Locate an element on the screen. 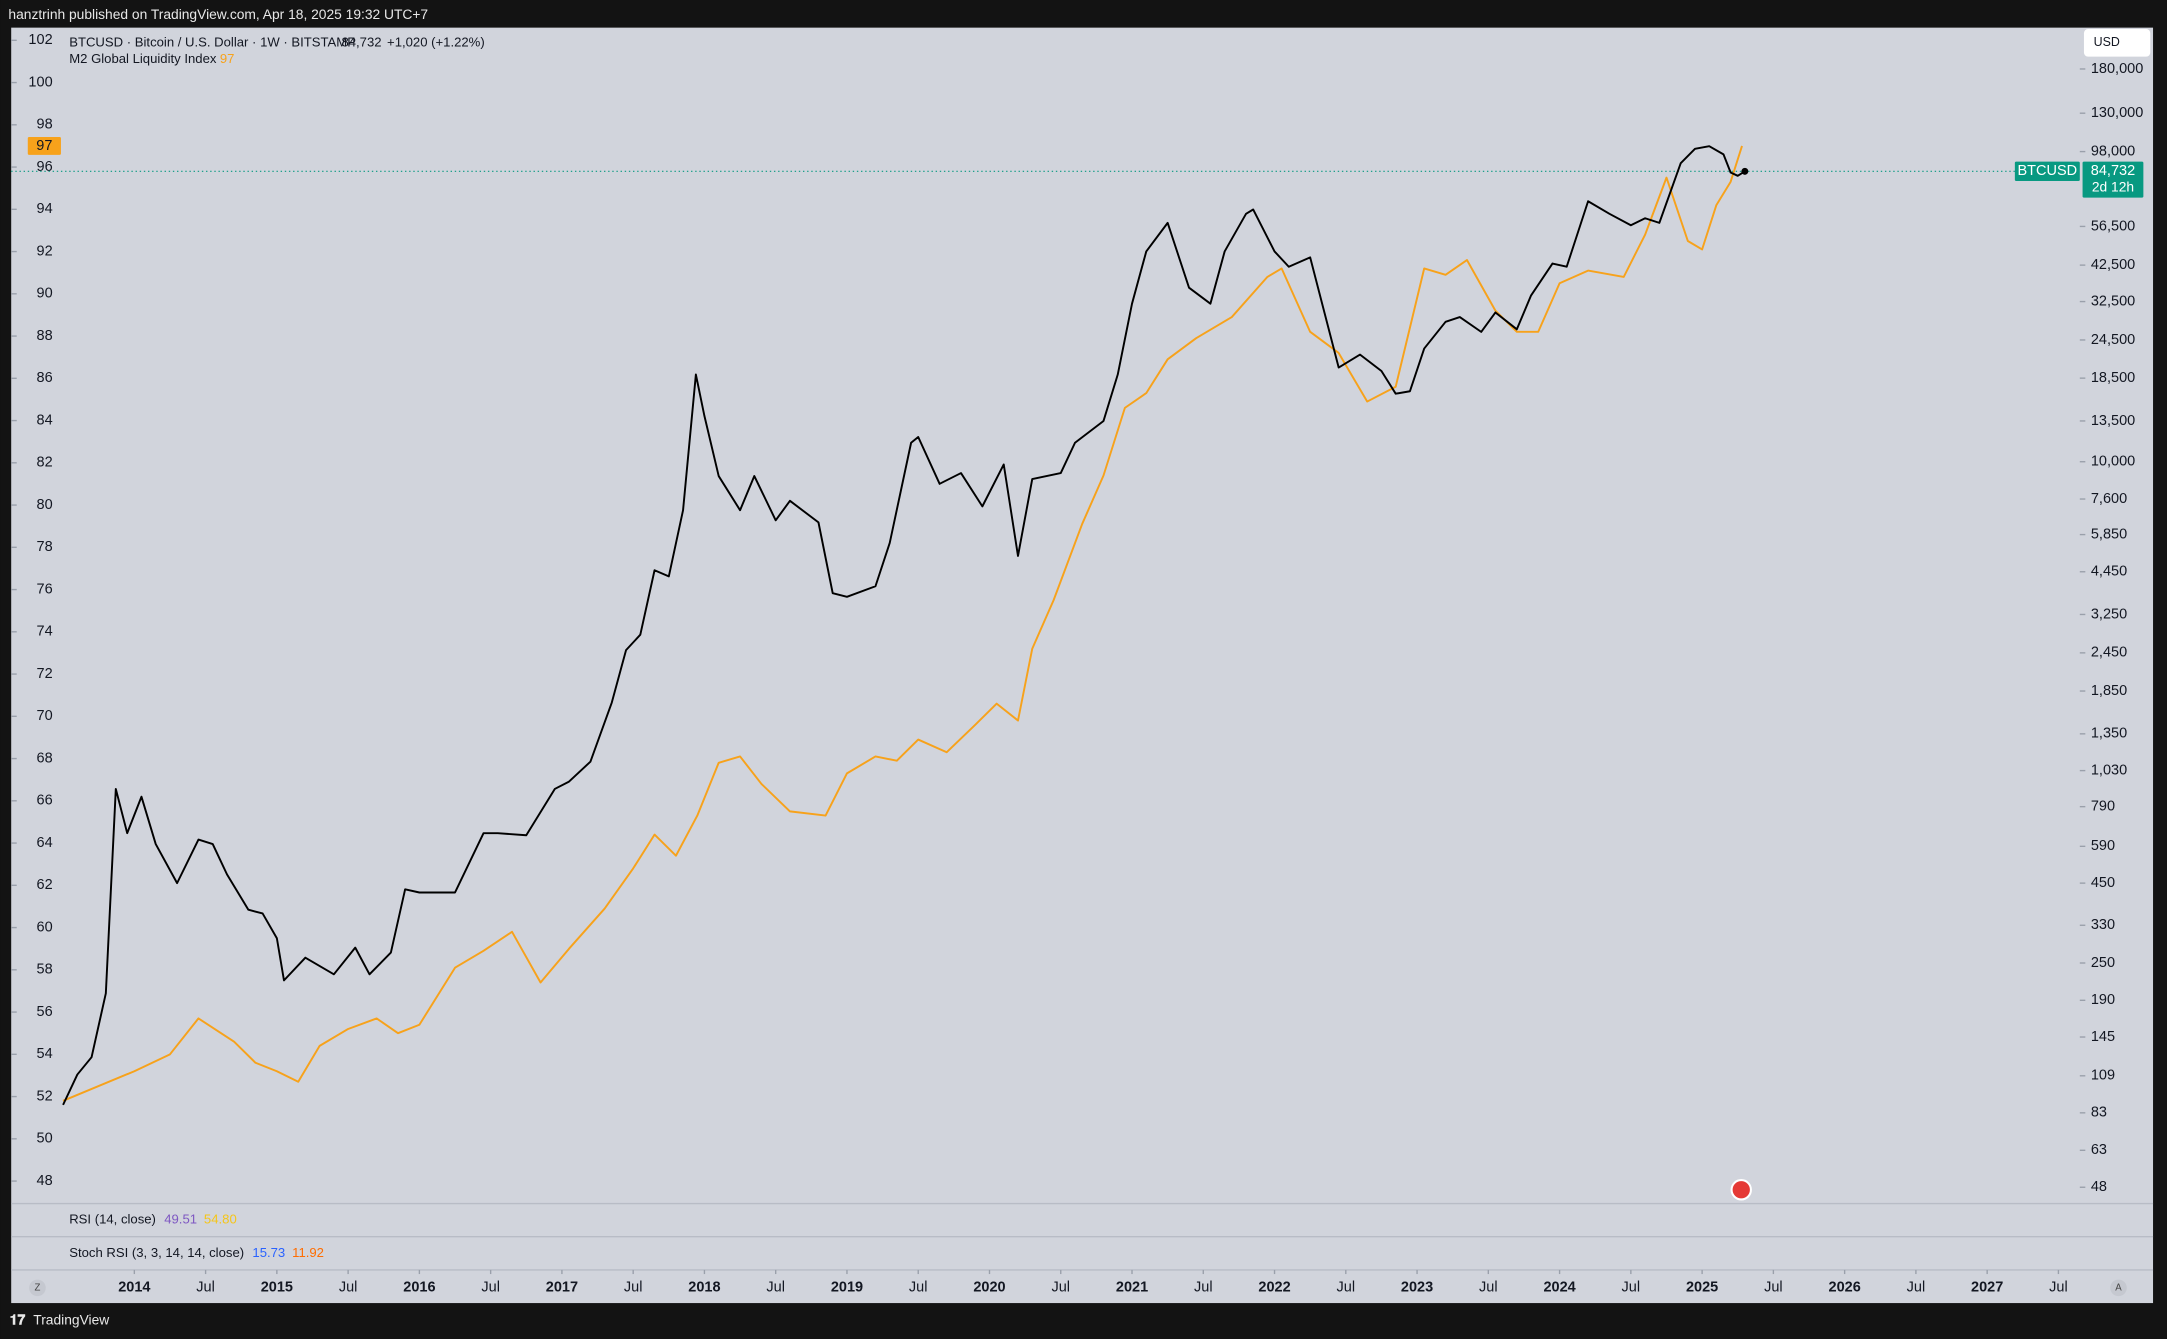 This screenshot has width=2167, height=1339. y-tick-label: 52 is located at coordinates (45, 1096).